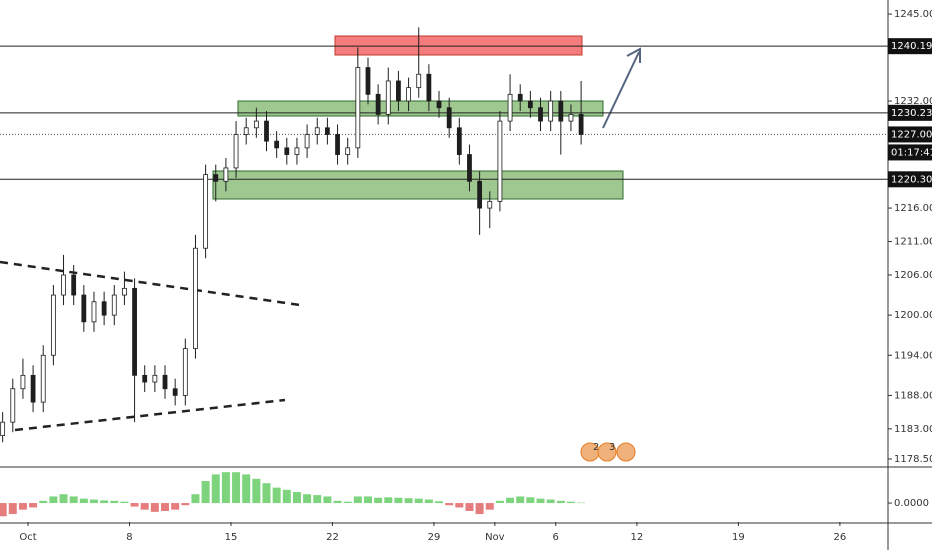 This screenshot has height=550, width=932. What do you see at coordinates (129, 537) in the screenshot?
I see `x-tick-label: 8` at bounding box center [129, 537].